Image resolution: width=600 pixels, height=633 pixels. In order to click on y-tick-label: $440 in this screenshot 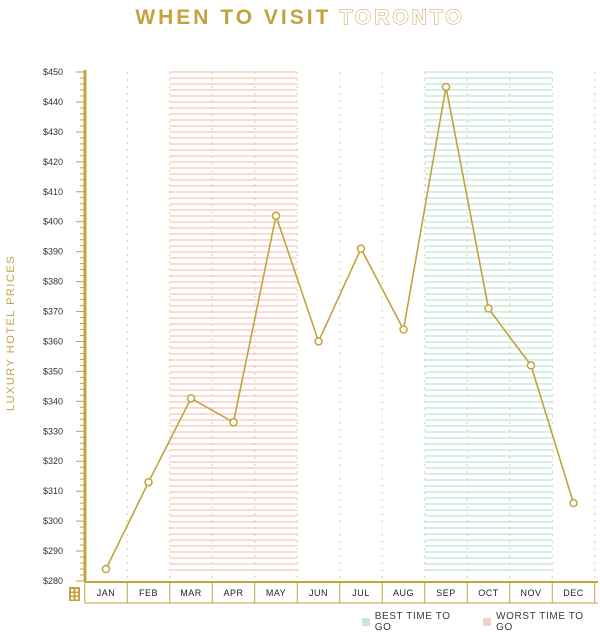, I will do `click(53, 102)`.